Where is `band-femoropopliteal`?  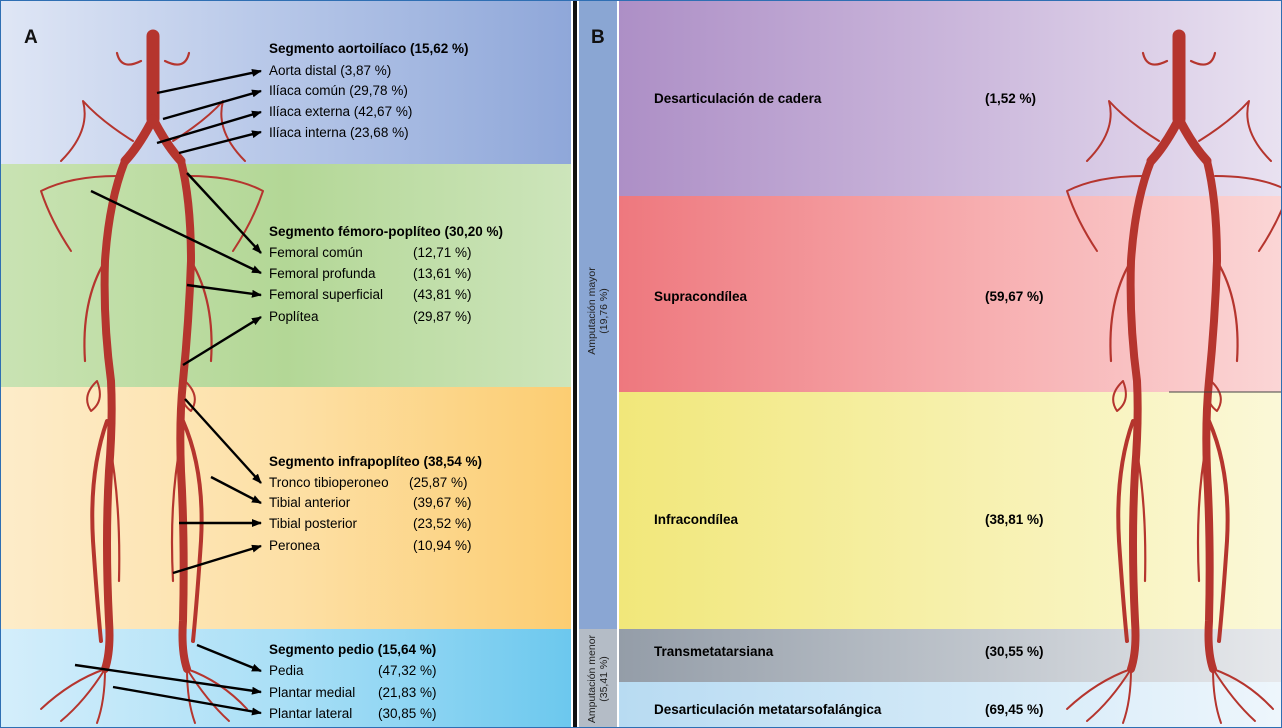 band-femoropopliteal is located at coordinates (286, 275).